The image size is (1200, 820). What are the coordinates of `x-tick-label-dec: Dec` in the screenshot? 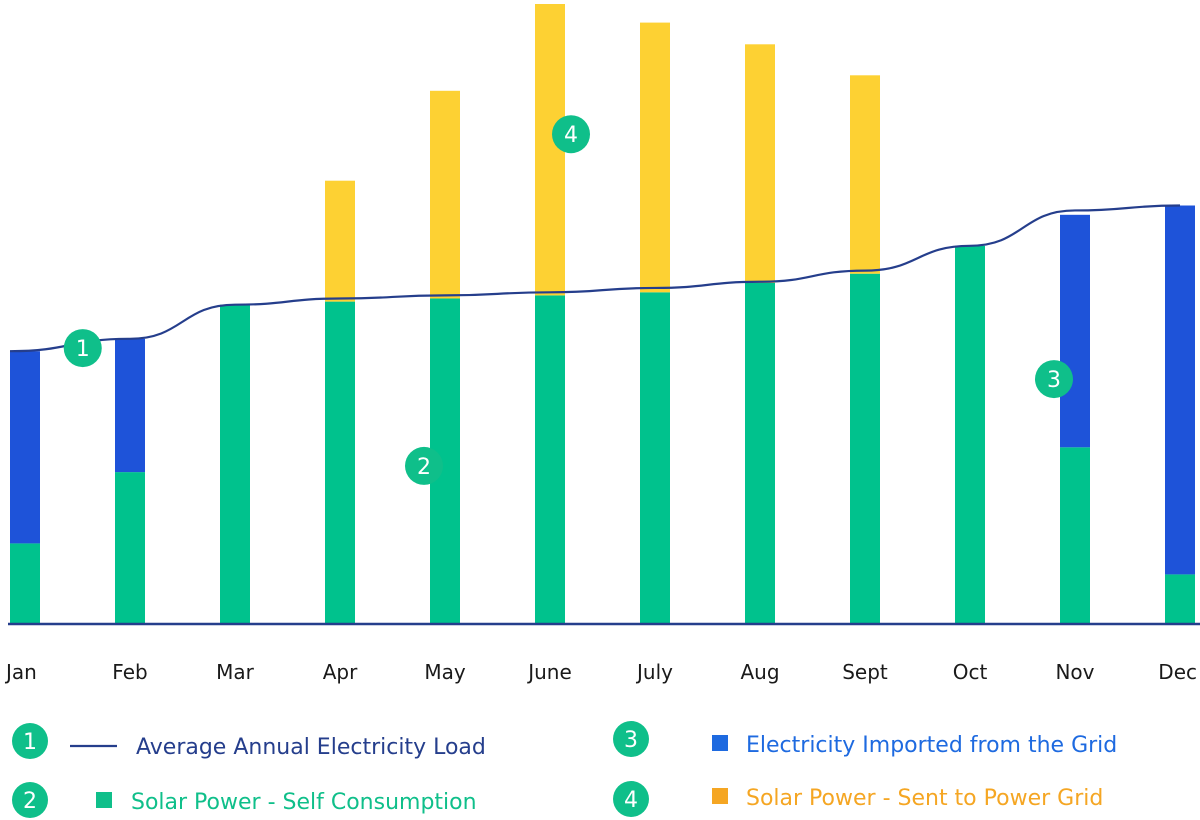 It's located at (1177, 672).